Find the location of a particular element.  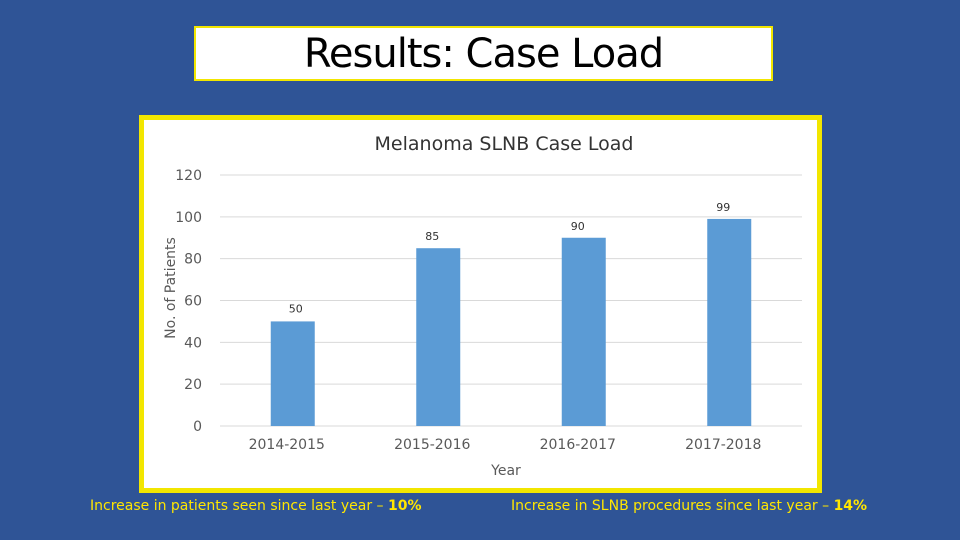

y-tick-label: 120 is located at coordinates (188, 176).